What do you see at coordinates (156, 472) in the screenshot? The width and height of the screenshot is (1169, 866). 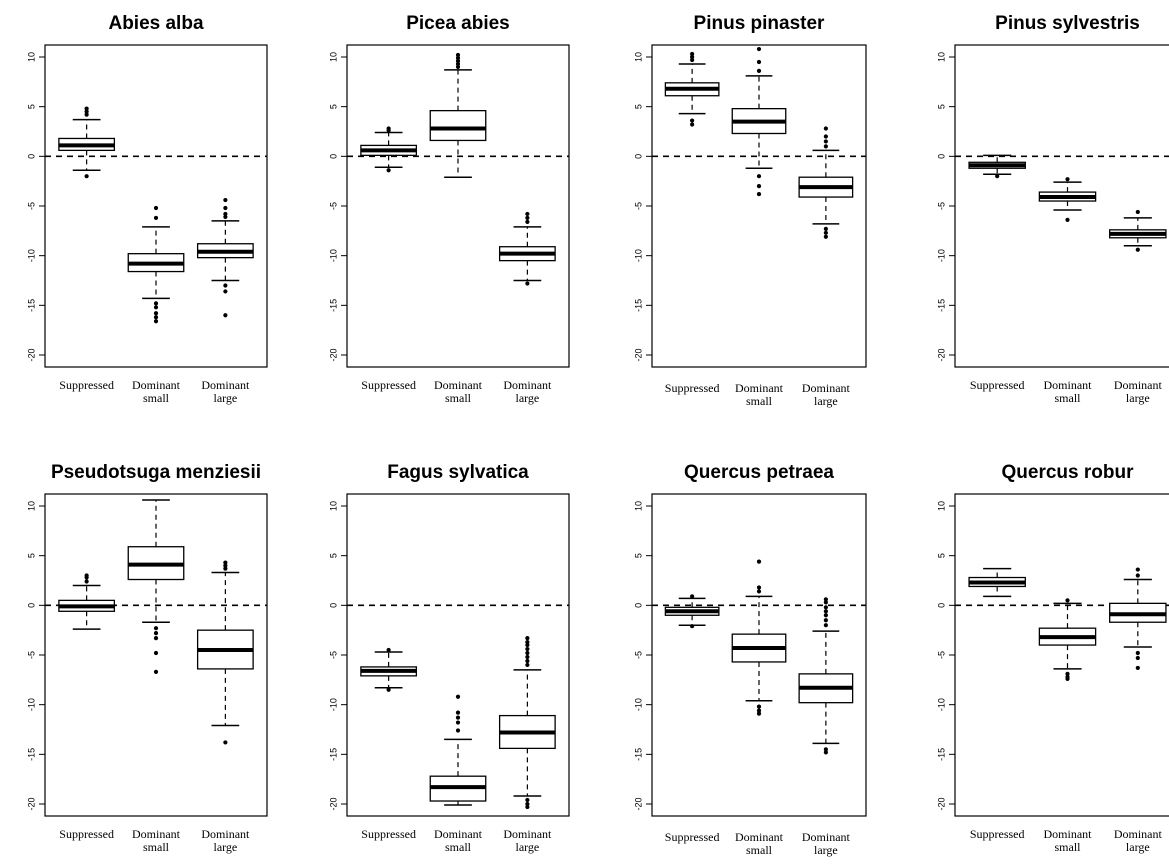 I see `panel-title: Pseudotsuga menziesii` at bounding box center [156, 472].